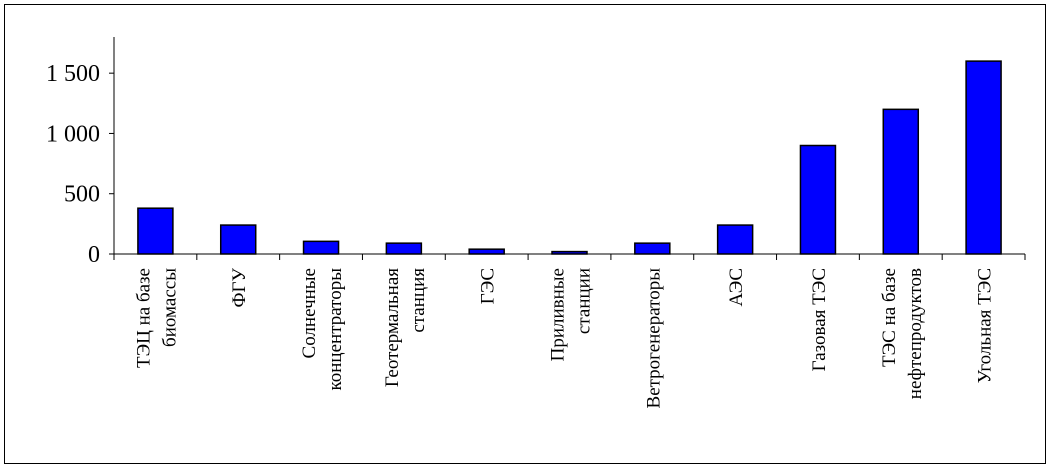 This screenshot has height=470, width=1052. I want to click on x-category-label: ГЭС, so click(488, 286).